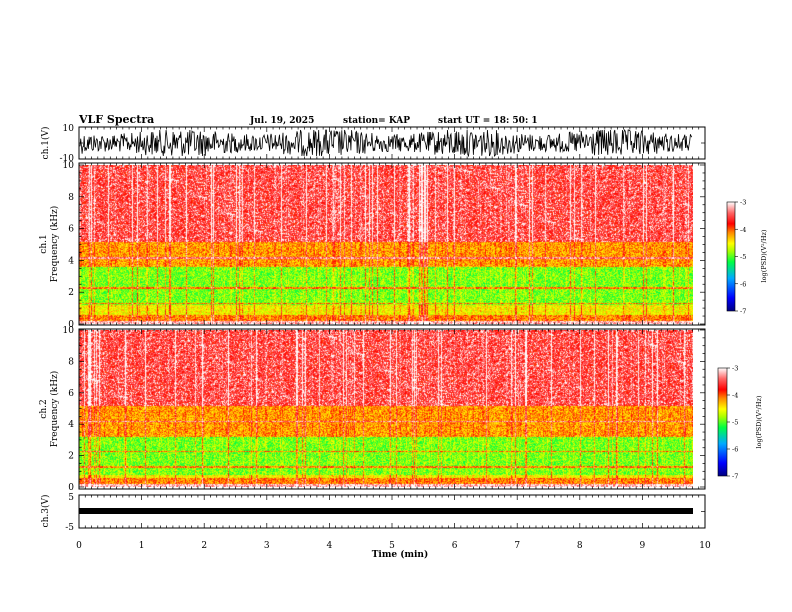  I want to click on ch1-waveform-ylabel: ch.1(V), so click(45, 143).